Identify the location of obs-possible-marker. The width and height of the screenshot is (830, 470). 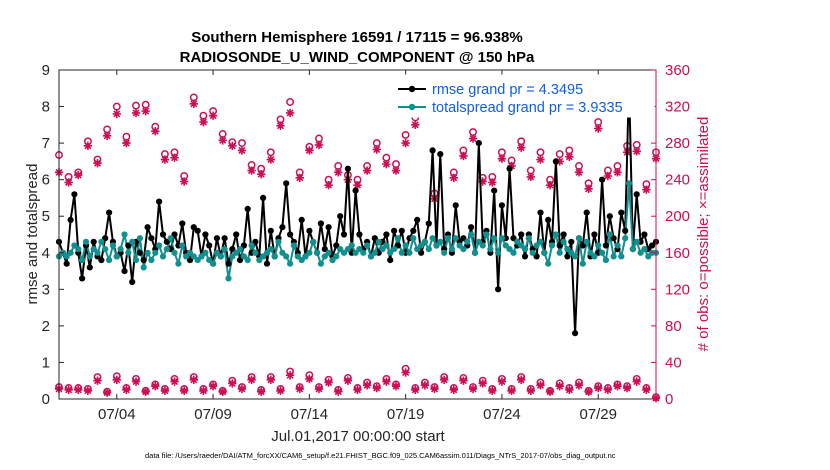
(405, 134).